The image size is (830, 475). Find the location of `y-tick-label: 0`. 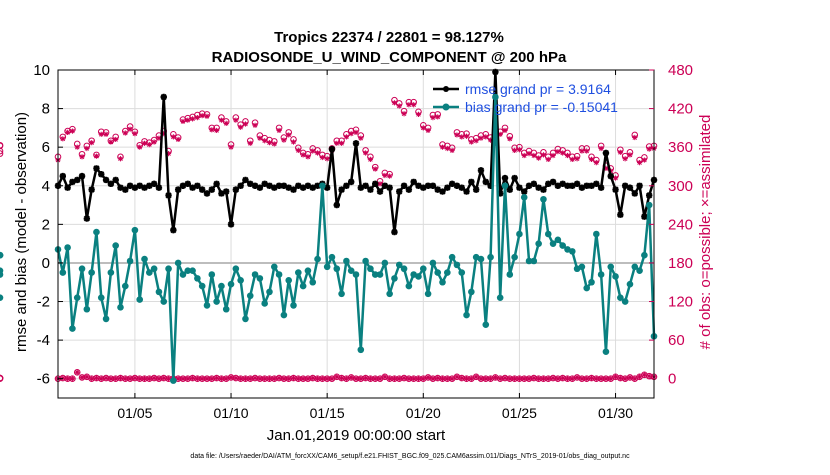

y-tick-label: 0 is located at coordinates (46, 263).